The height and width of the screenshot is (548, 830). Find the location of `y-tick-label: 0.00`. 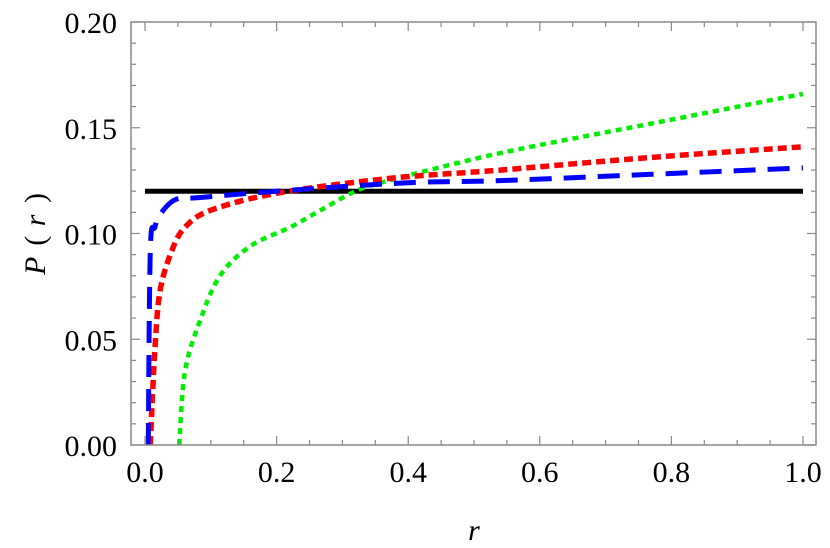

y-tick-label: 0.00 is located at coordinates (91, 446).